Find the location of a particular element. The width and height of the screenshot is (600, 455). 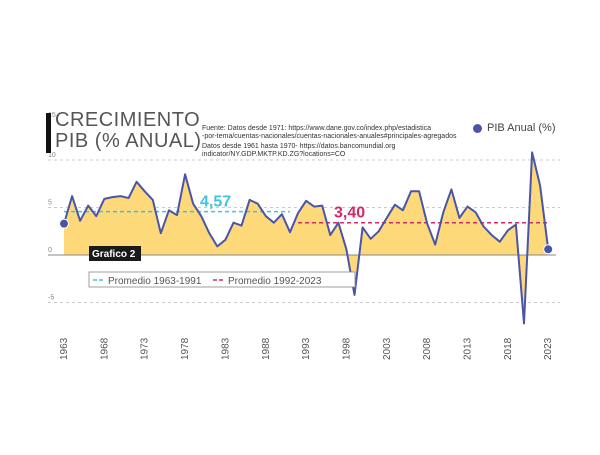

x-tick-label: 2018 is located at coordinates (508, 348).